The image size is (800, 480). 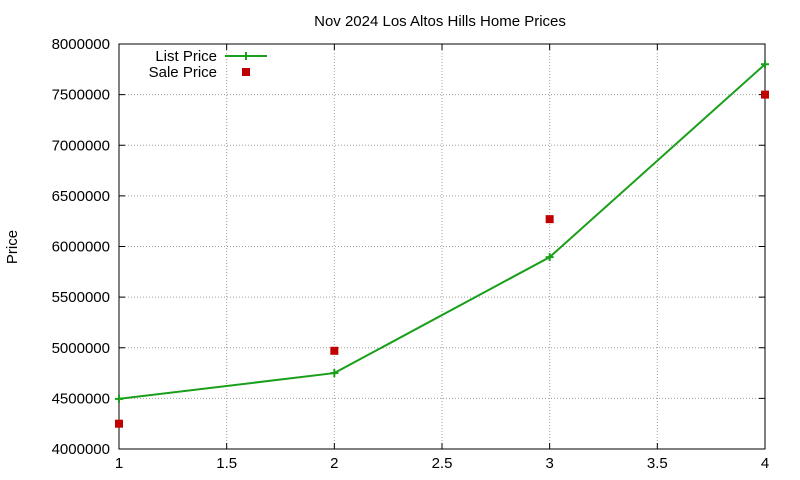 What do you see at coordinates (81, 398) in the screenshot?
I see `y-tick-label: 4500000` at bounding box center [81, 398].